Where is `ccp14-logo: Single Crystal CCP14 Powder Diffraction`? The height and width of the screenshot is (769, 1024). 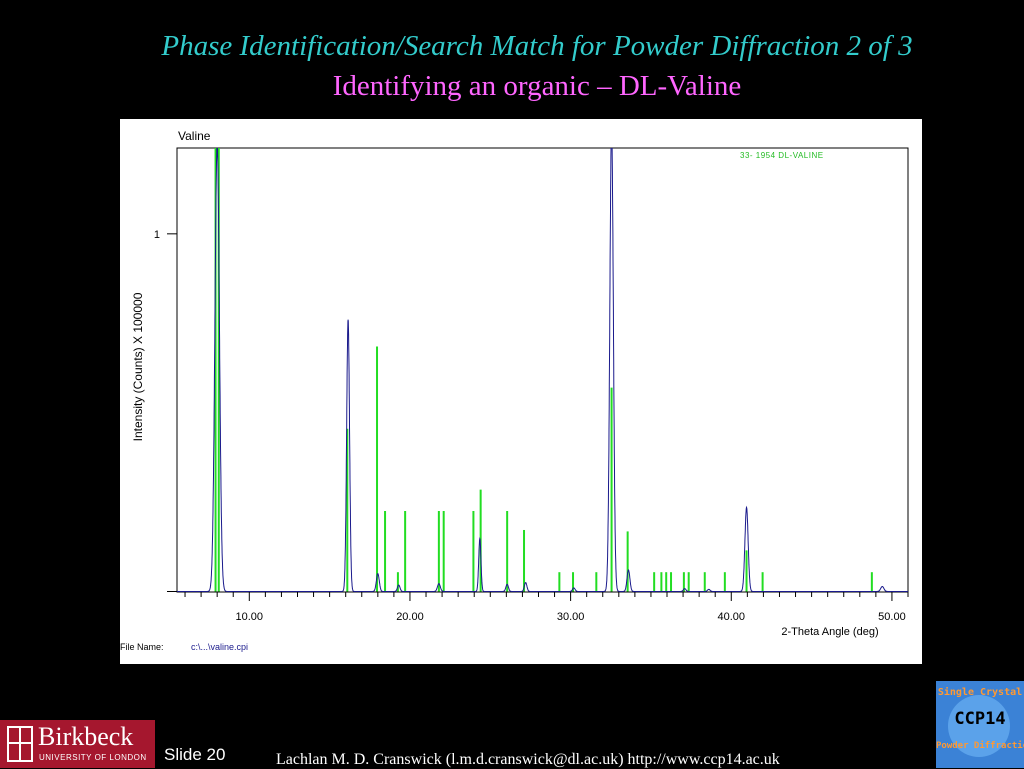 ccp14-logo: Single Crystal CCP14 Powder Diffraction is located at coordinates (980, 724).